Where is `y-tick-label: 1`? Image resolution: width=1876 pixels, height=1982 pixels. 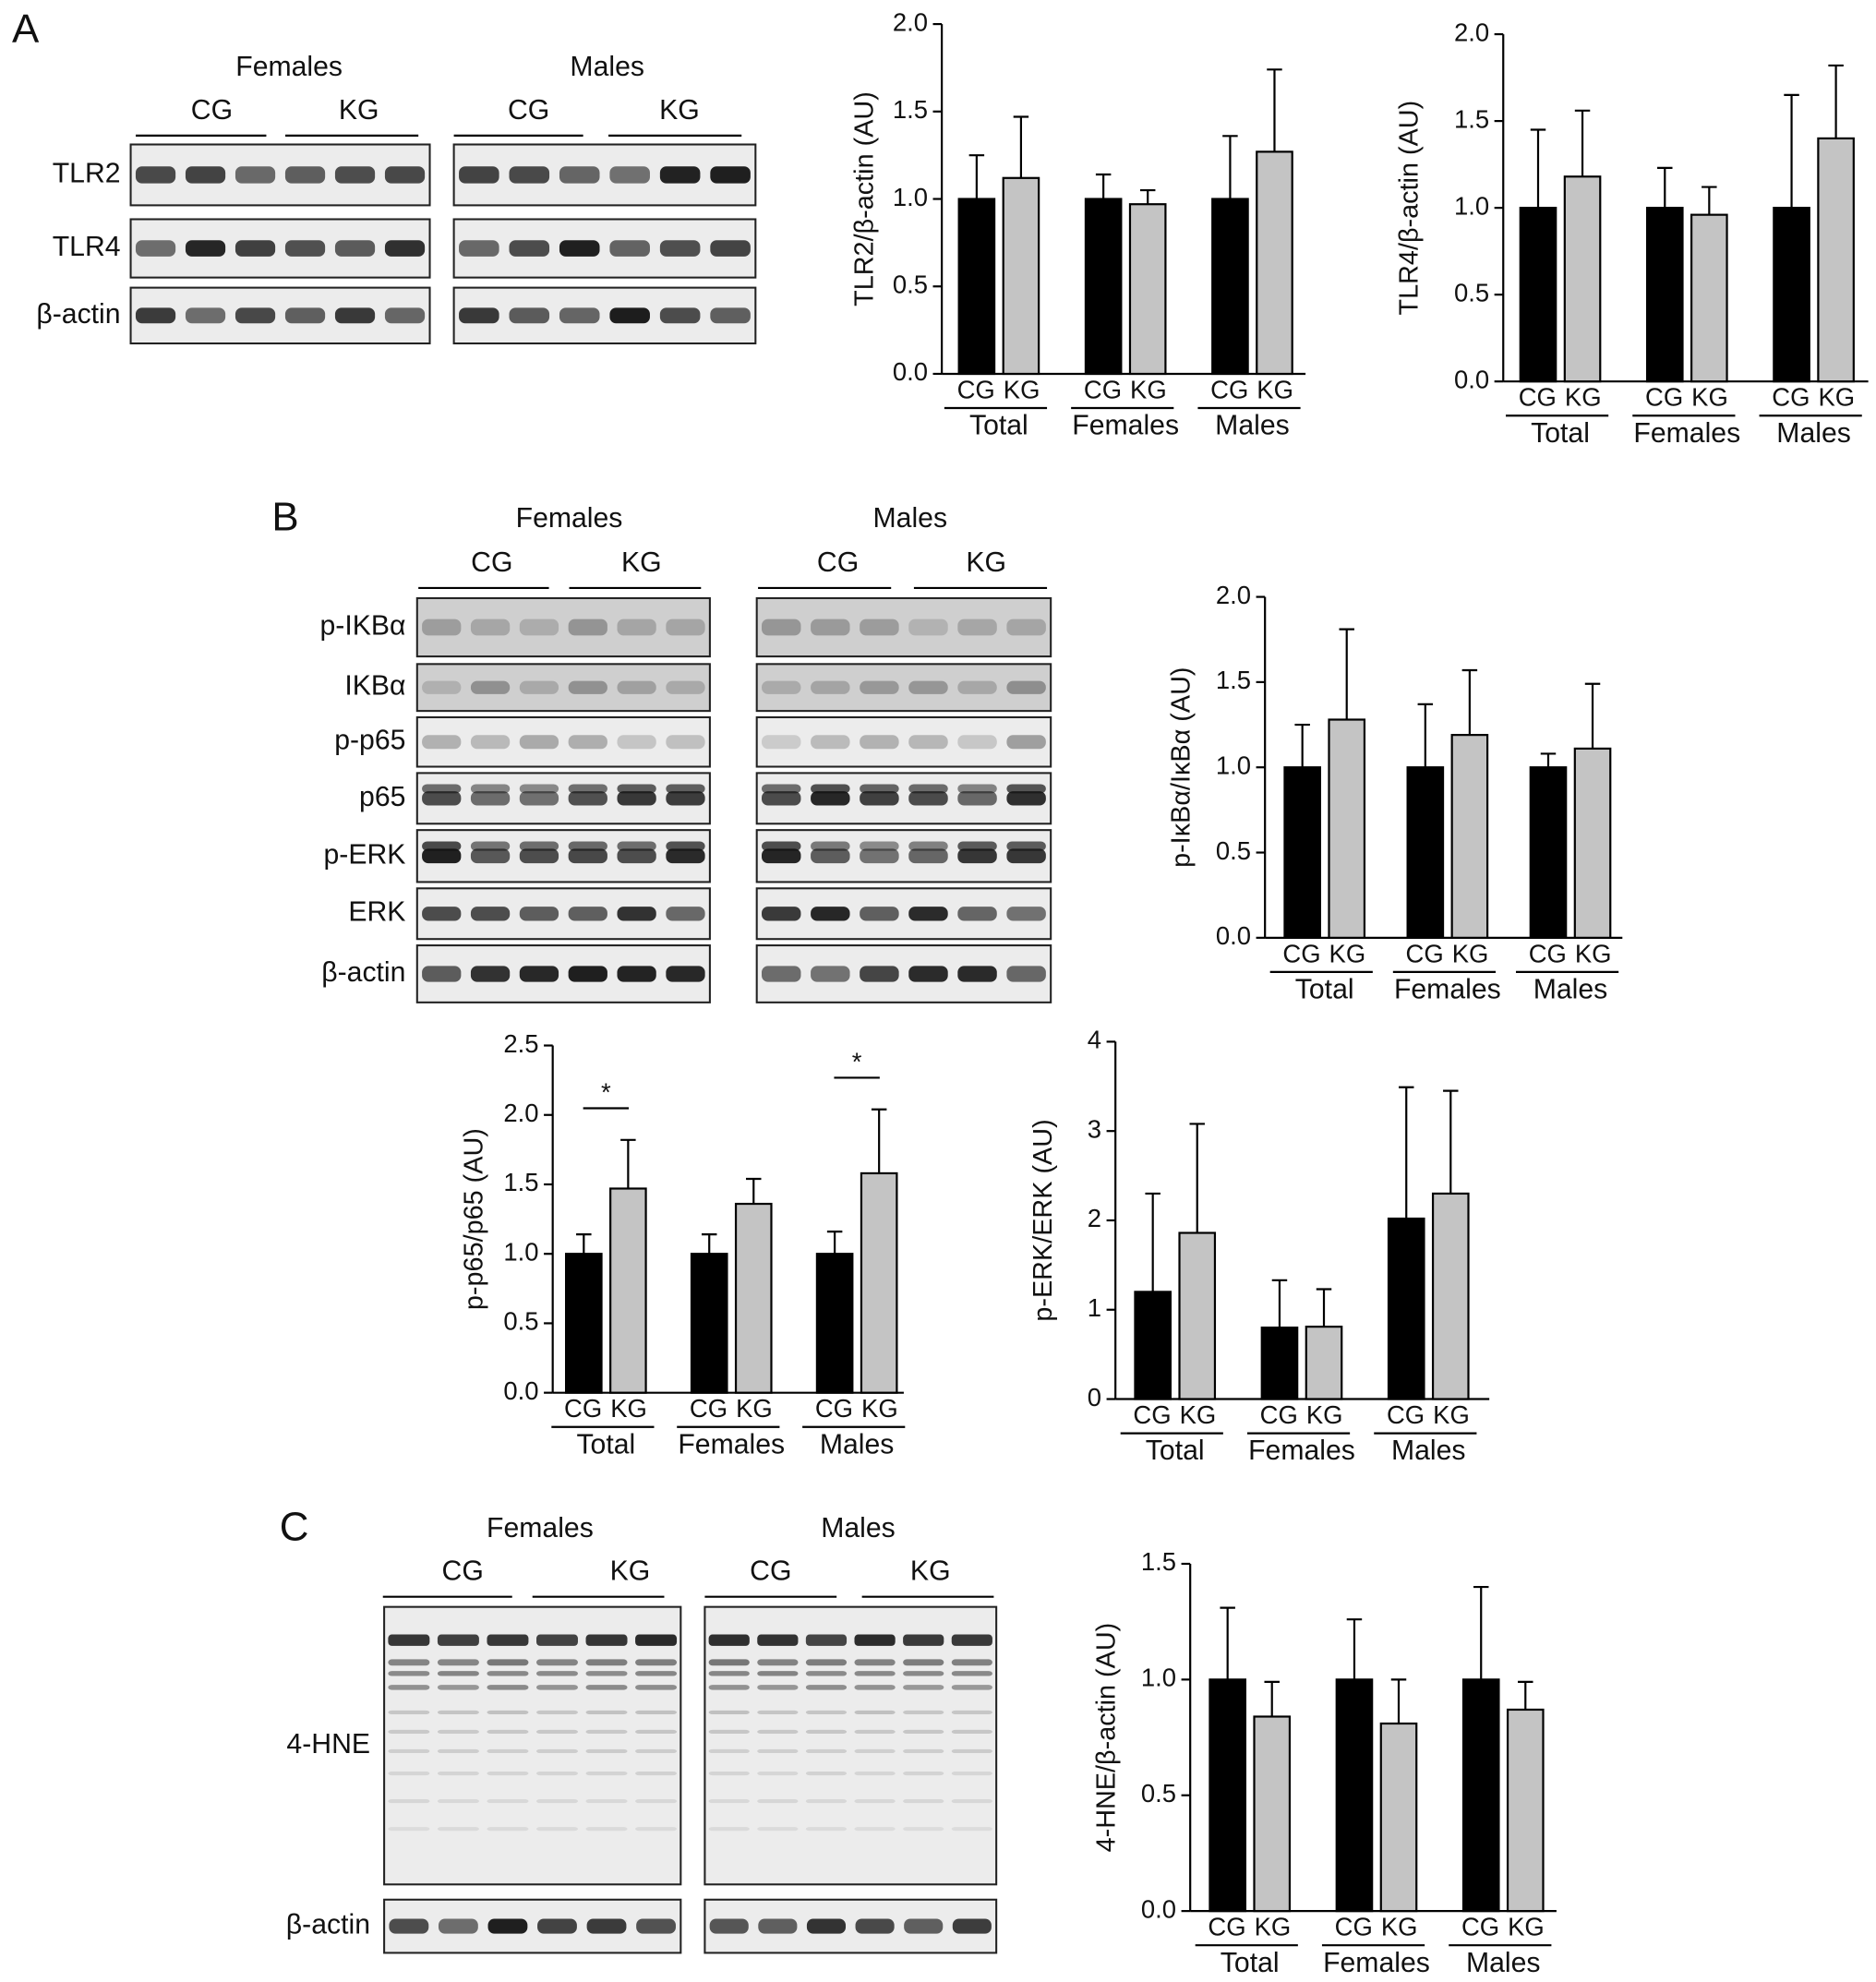
y-tick-label: 1 is located at coordinates (1094, 1307).